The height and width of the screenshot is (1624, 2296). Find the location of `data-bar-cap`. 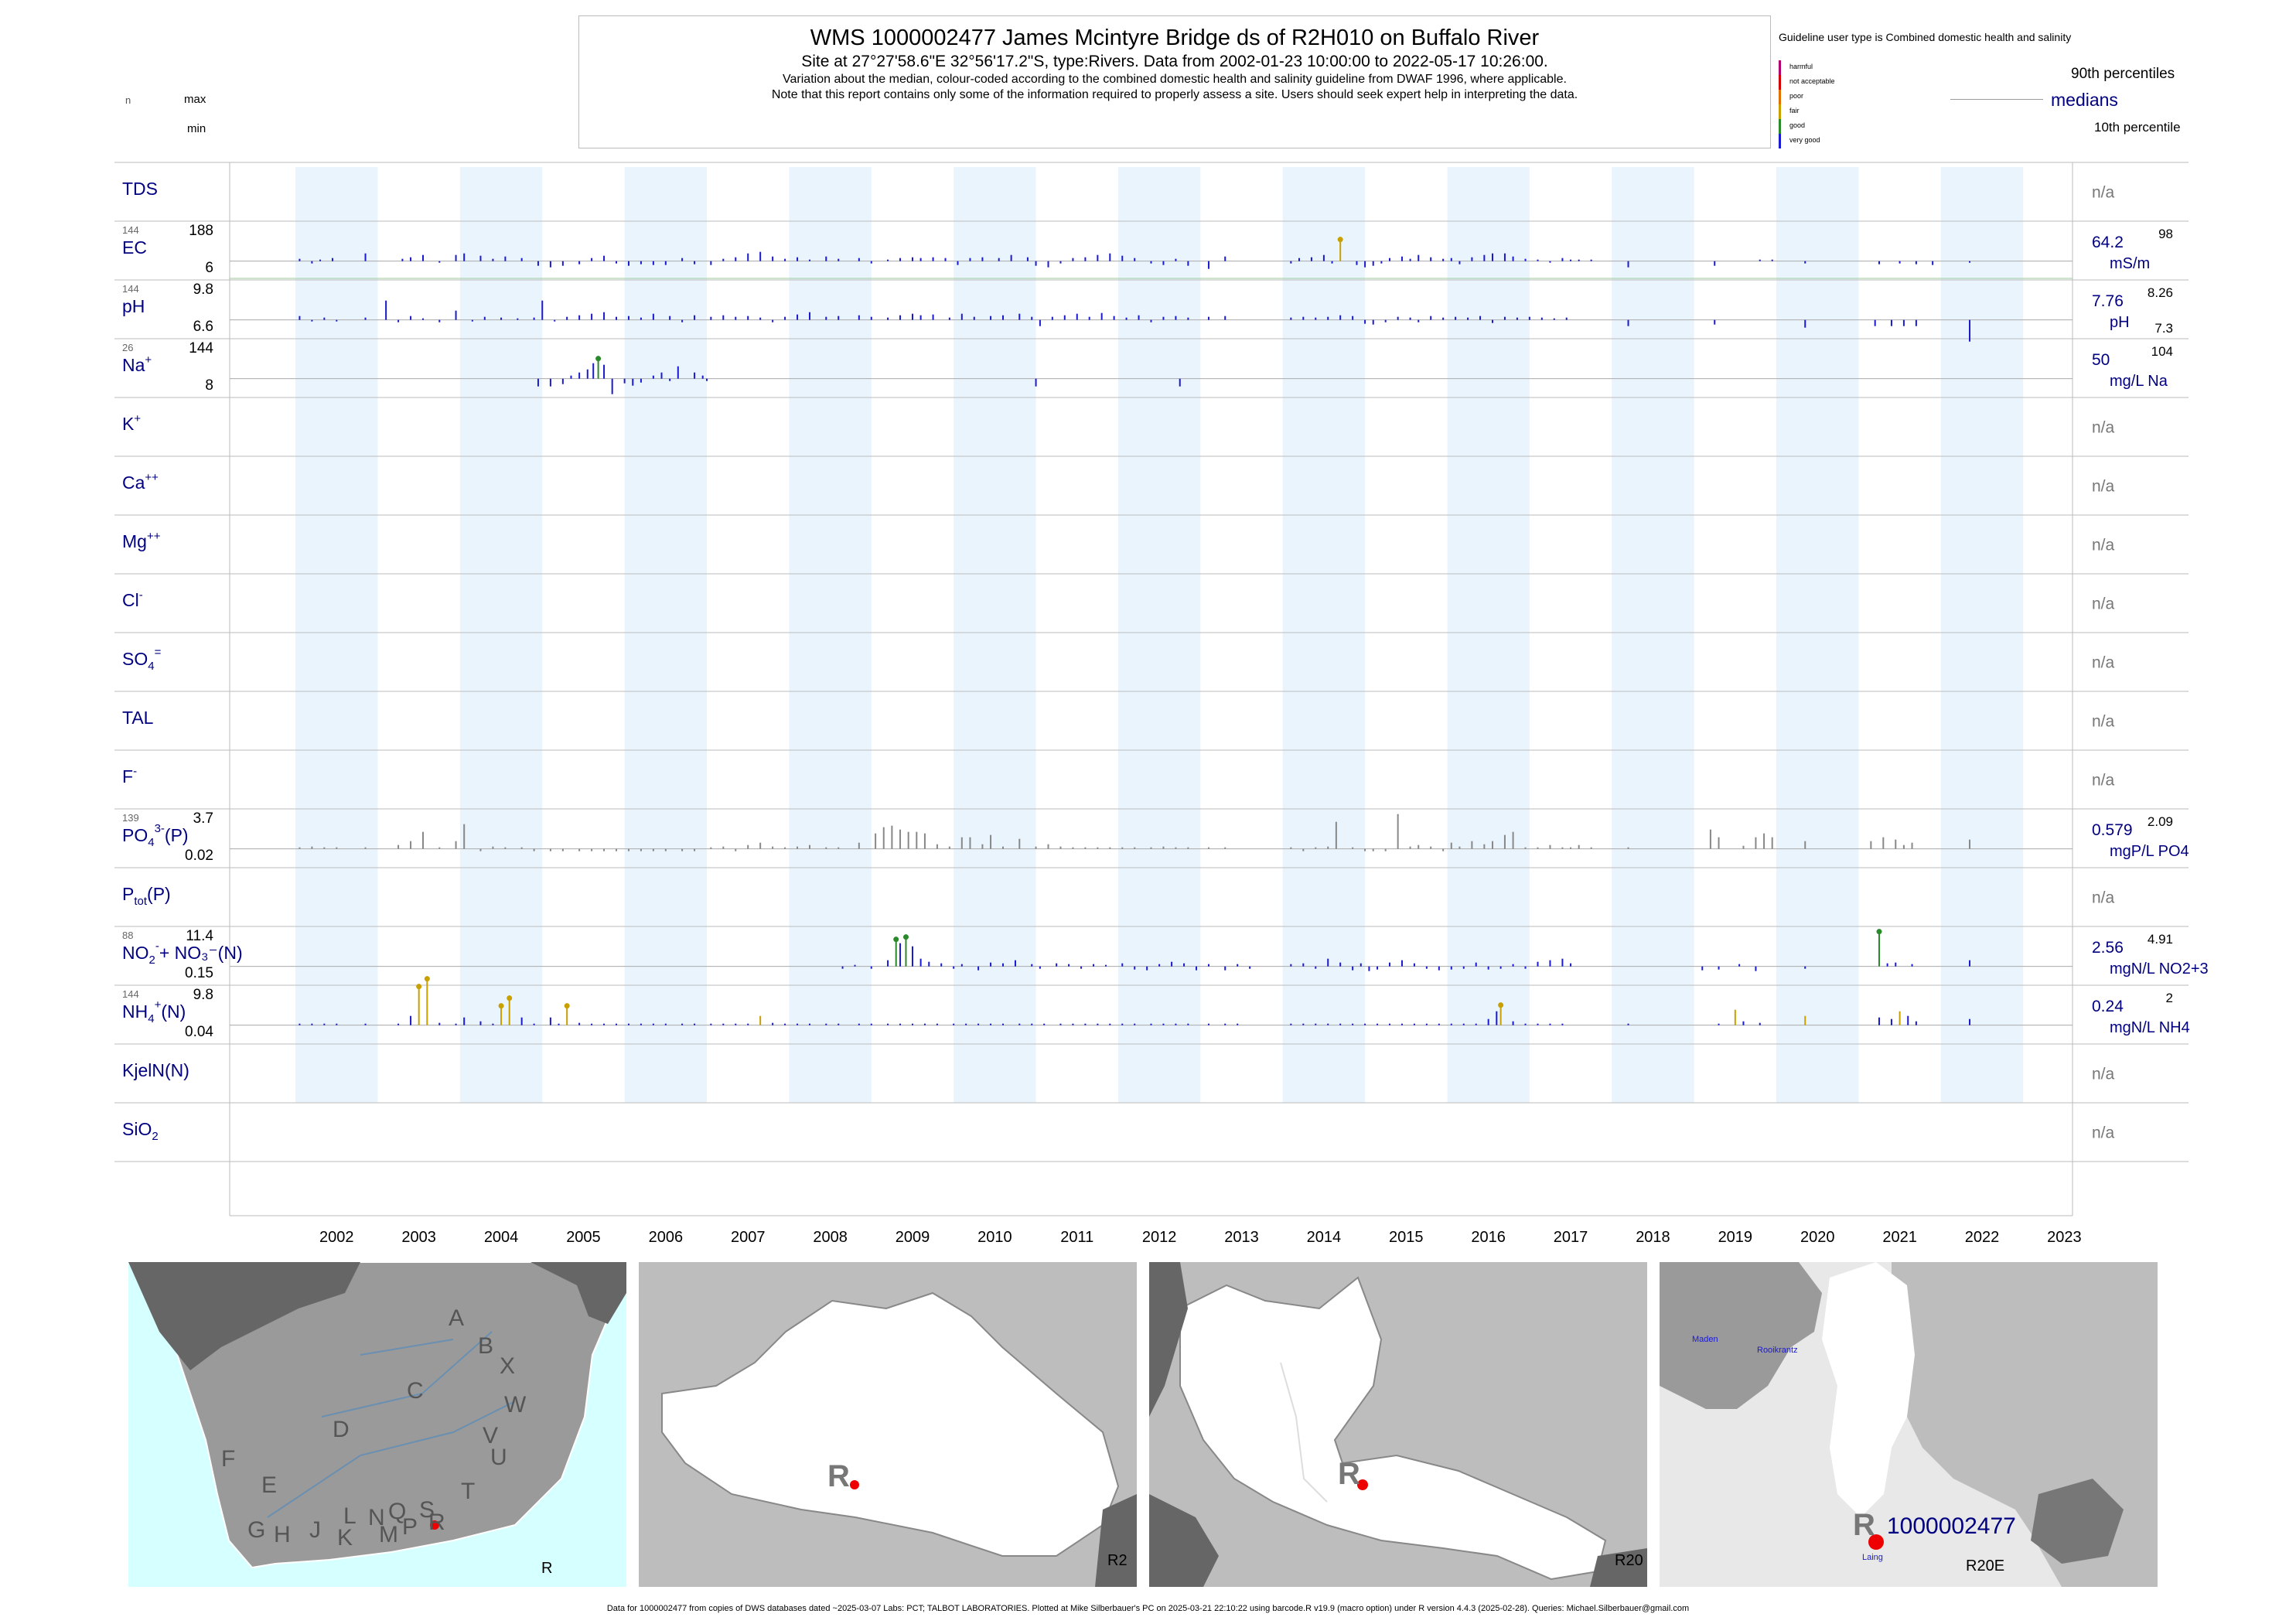

data-bar-cap is located at coordinates (427, 979).